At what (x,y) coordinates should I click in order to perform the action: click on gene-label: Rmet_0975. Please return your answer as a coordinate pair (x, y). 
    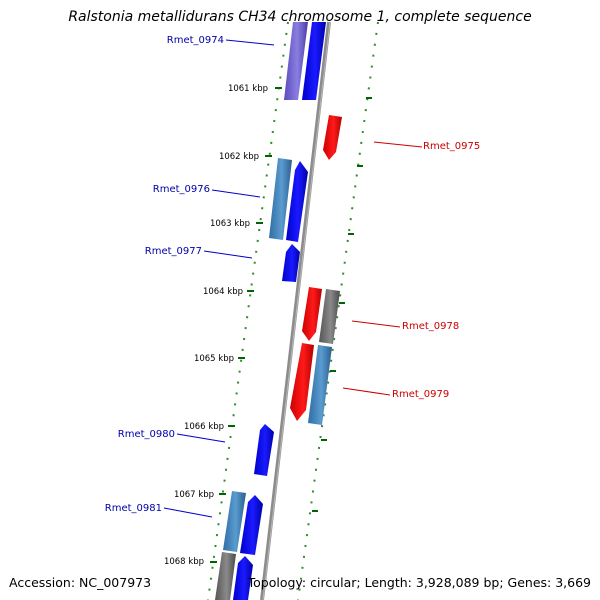
    Looking at the image, I should click on (451, 146).